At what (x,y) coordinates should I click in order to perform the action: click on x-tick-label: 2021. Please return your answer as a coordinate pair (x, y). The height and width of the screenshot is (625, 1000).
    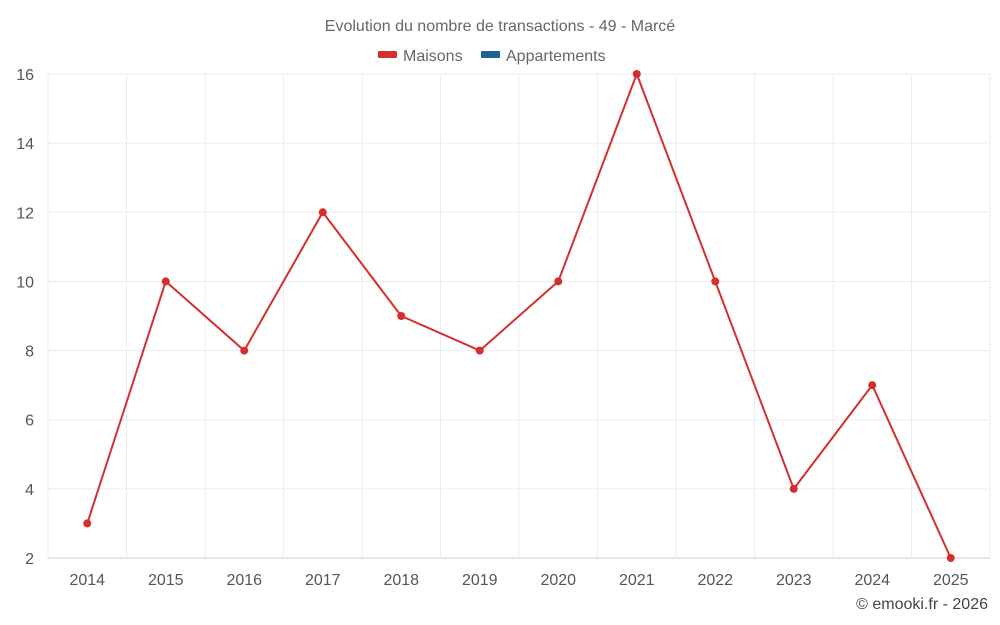
    Looking at the image, I should click on (637, 580).